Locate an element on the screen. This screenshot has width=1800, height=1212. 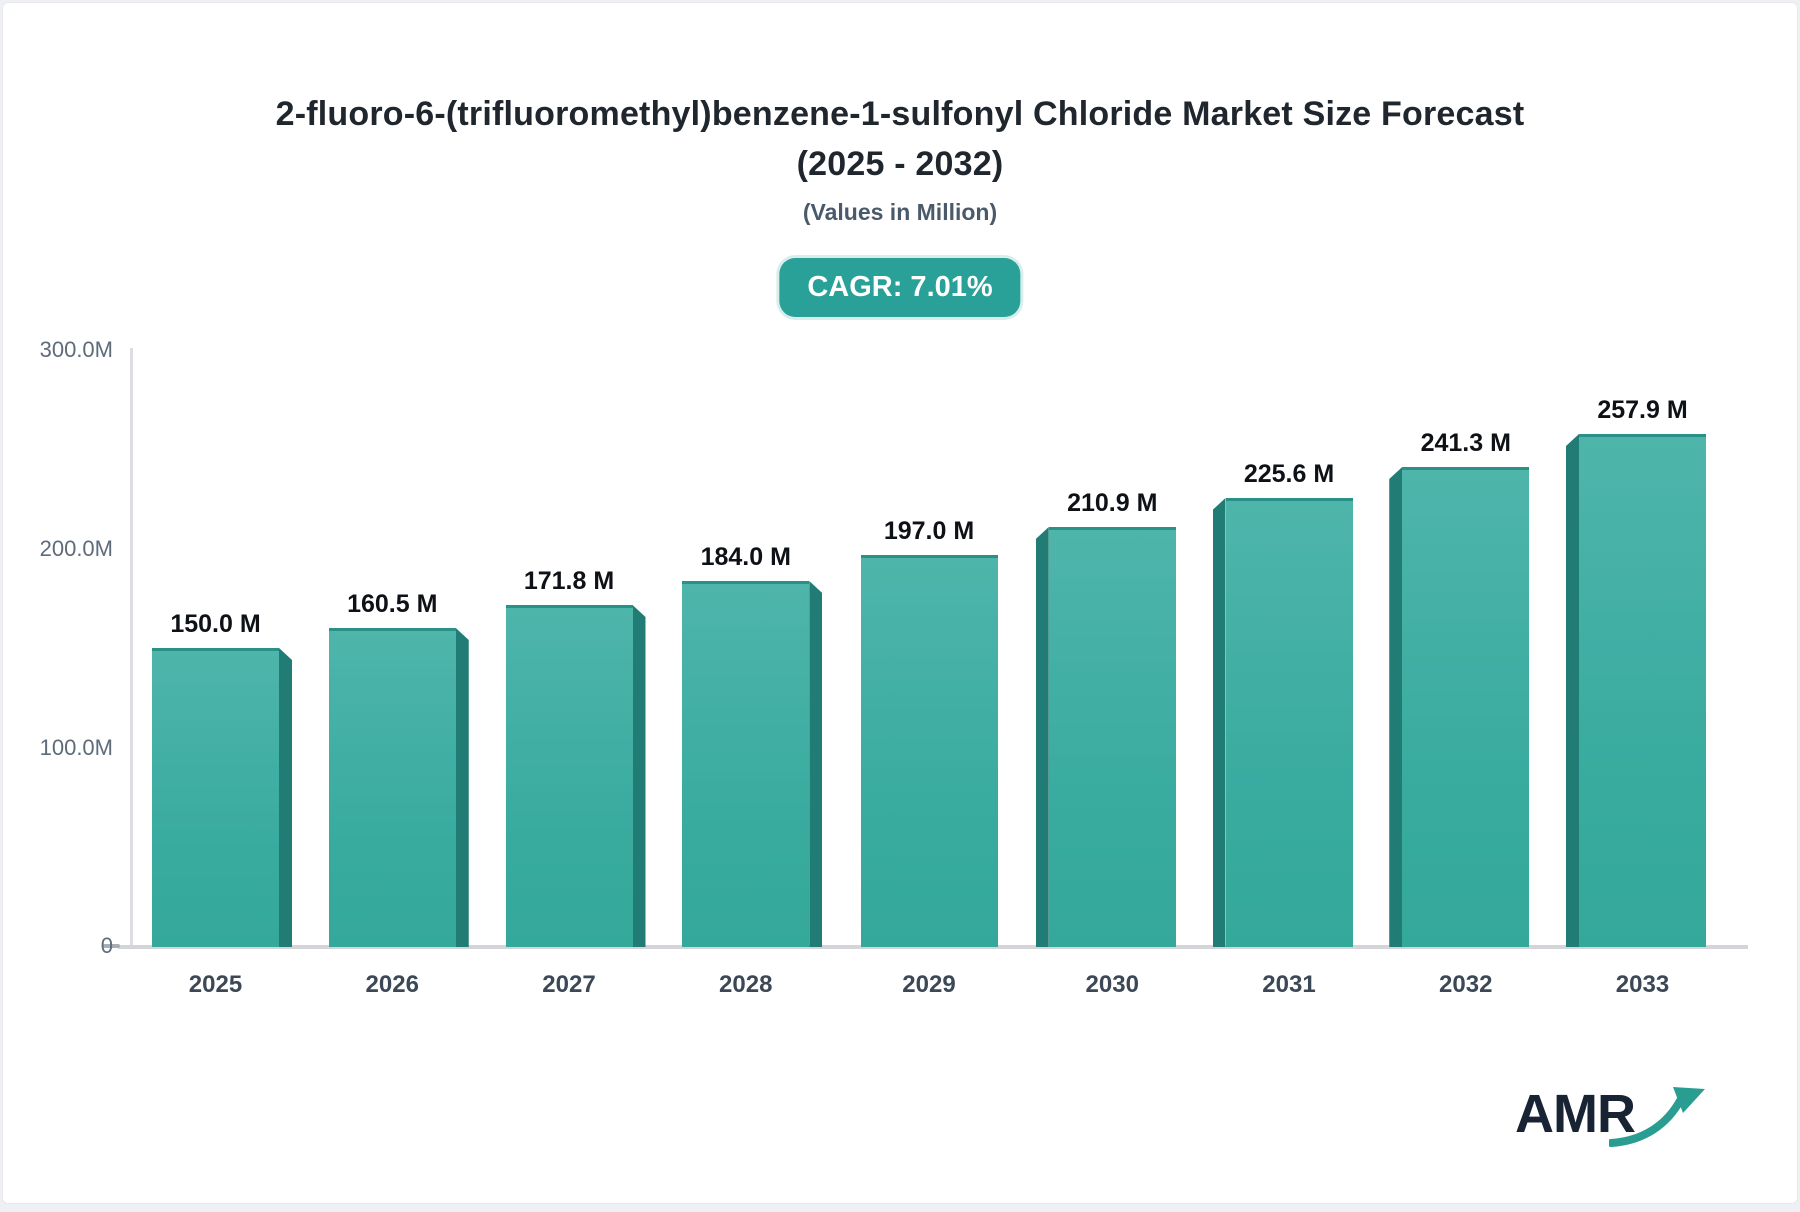
bar-2032 is located at coordinates (1459, 707).